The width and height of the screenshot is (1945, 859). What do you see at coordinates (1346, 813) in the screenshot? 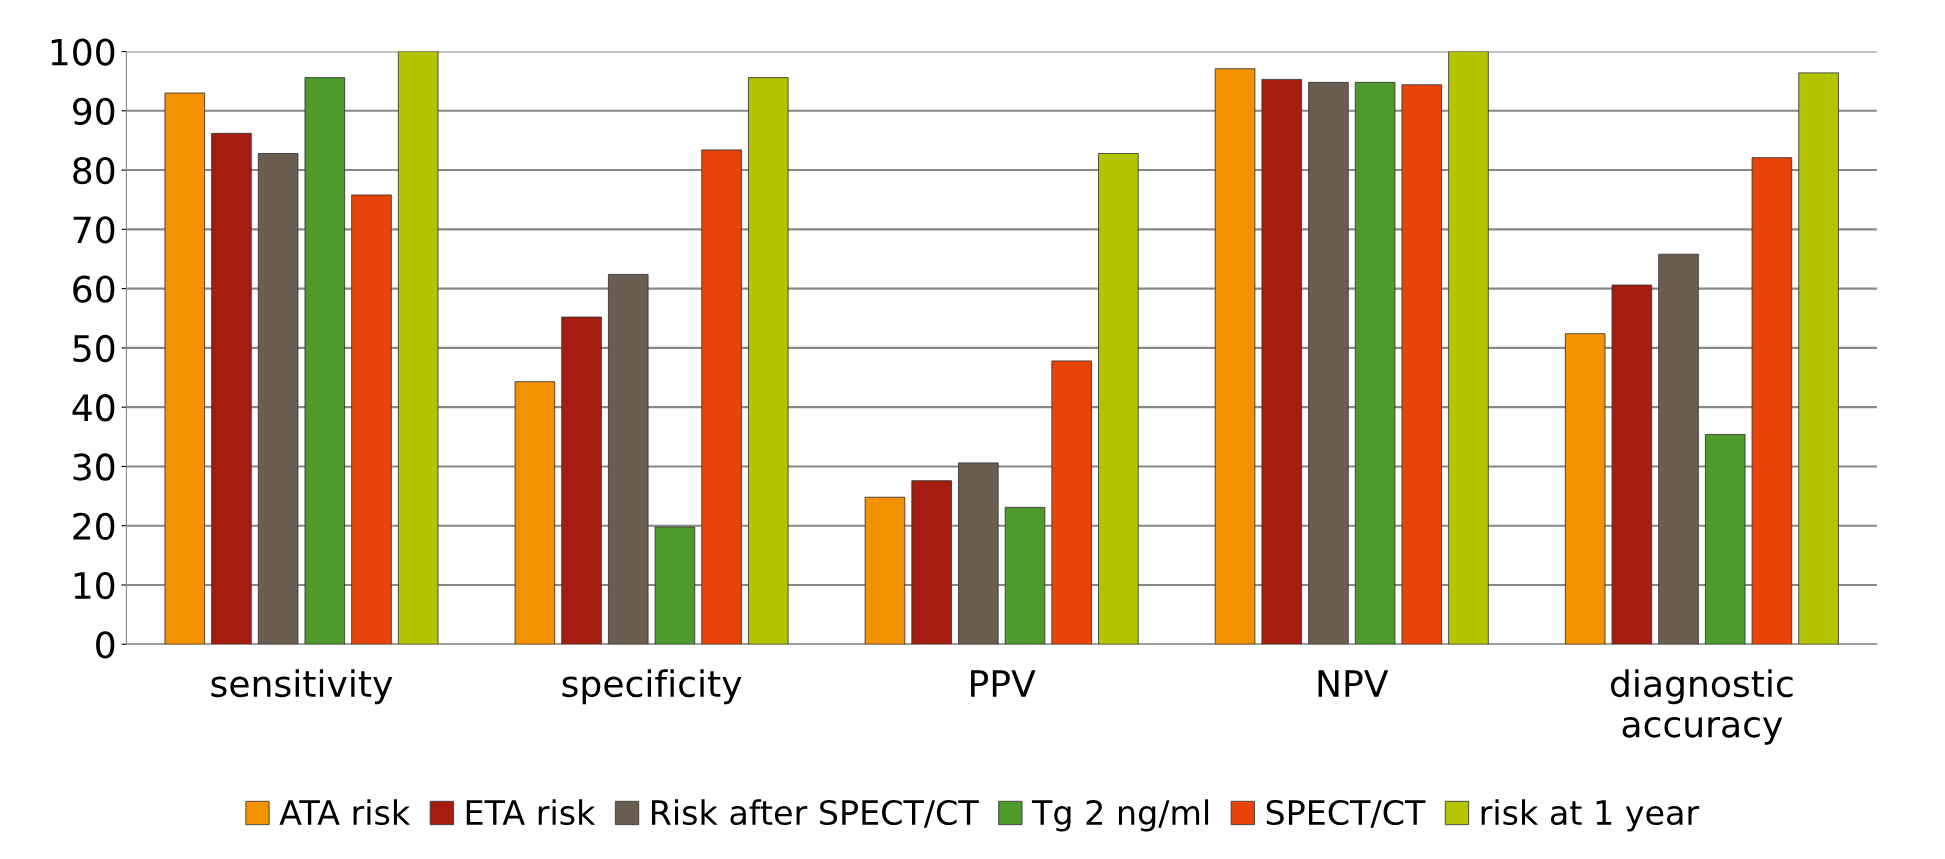
I see `legend-label: SPECT/CT` at bounding box center [1346, 813].